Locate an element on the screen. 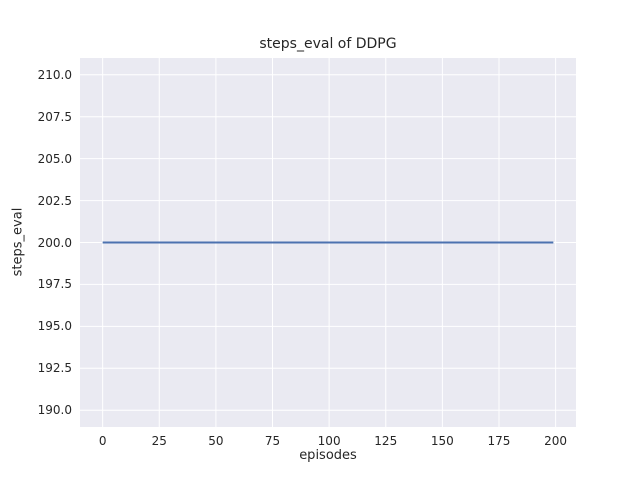  x-tick-label: 150 is located at coordinates (442, 441).